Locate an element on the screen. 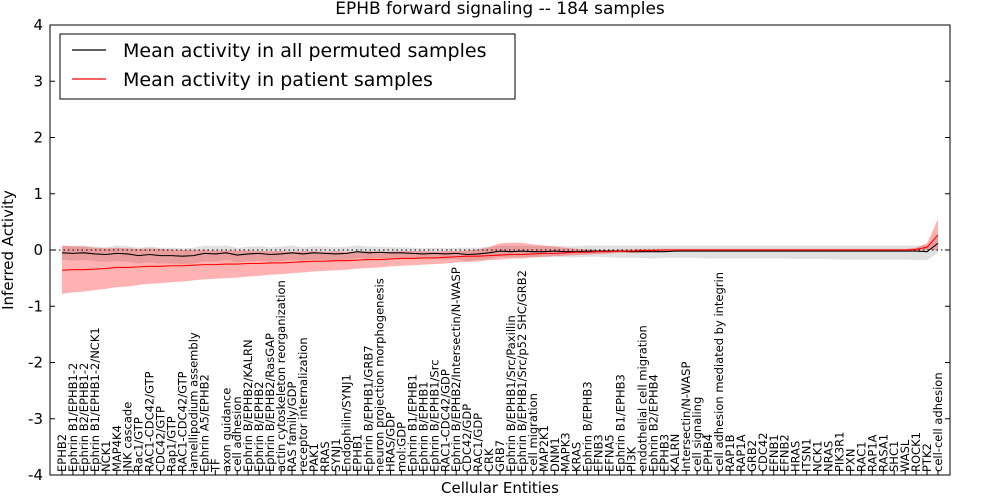 This screenshot has height=500, width=1000. category-label: RAS family/GDP is located at coordinates (292, 427).